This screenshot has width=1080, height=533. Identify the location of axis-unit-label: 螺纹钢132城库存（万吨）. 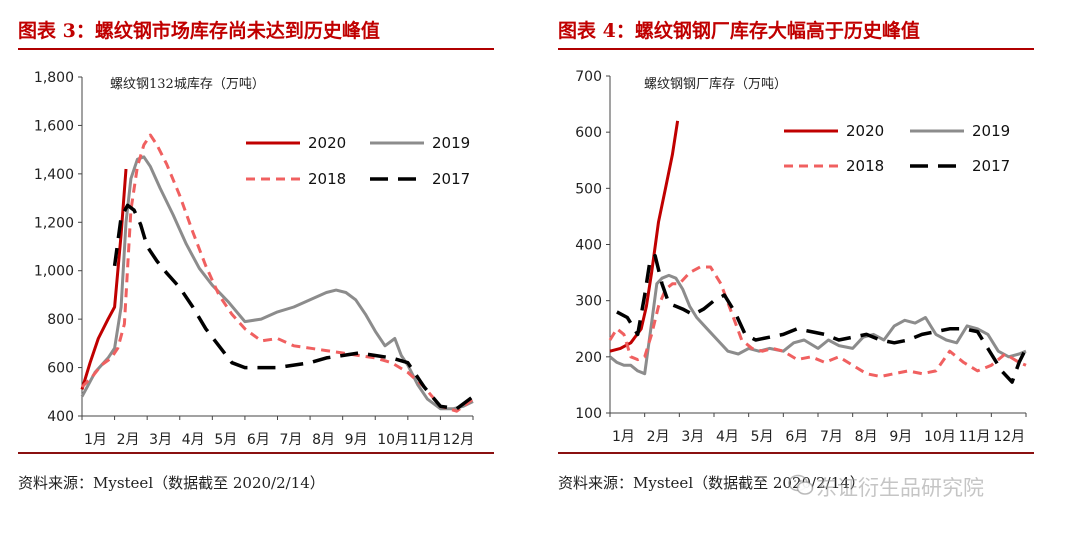
(187, 84).